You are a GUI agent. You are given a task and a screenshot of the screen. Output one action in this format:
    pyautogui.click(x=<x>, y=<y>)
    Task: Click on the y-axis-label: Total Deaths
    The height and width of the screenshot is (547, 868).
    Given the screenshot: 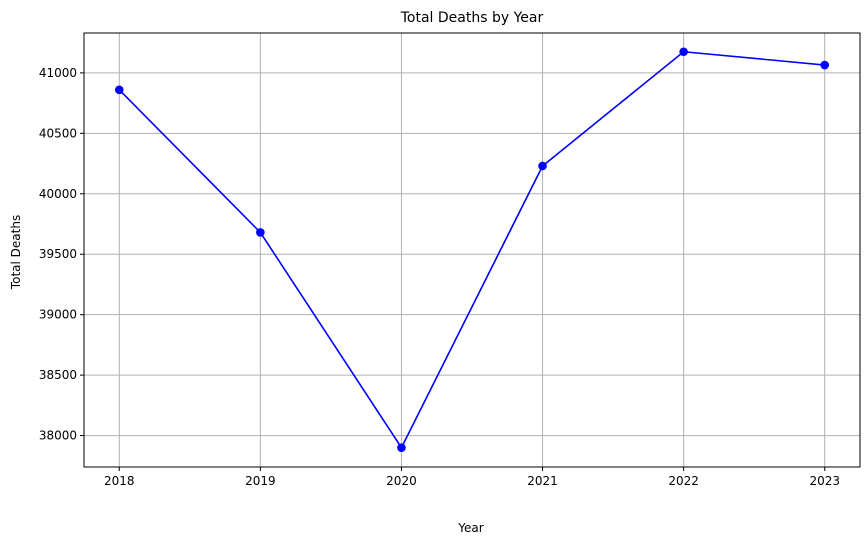 What is the action you would take?
    pyautogui.click(x=16, y=252)
    